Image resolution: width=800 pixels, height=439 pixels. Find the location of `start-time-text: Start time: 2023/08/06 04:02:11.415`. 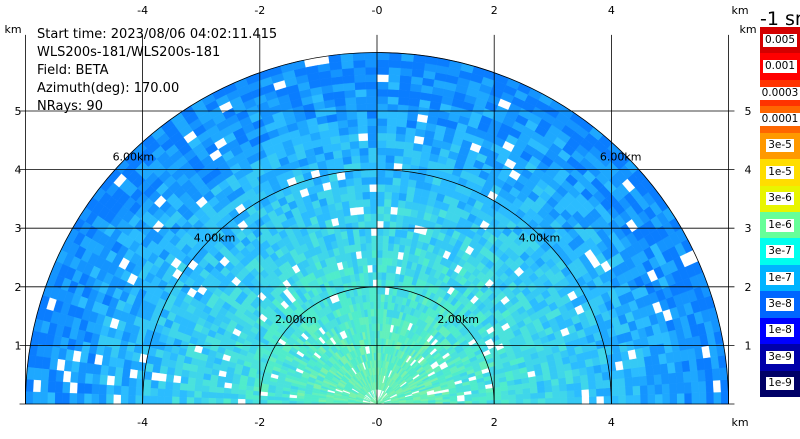

start-time-text: Start time: 2023/08/06 04:02:11.415 is located at coordinates (157, 35).